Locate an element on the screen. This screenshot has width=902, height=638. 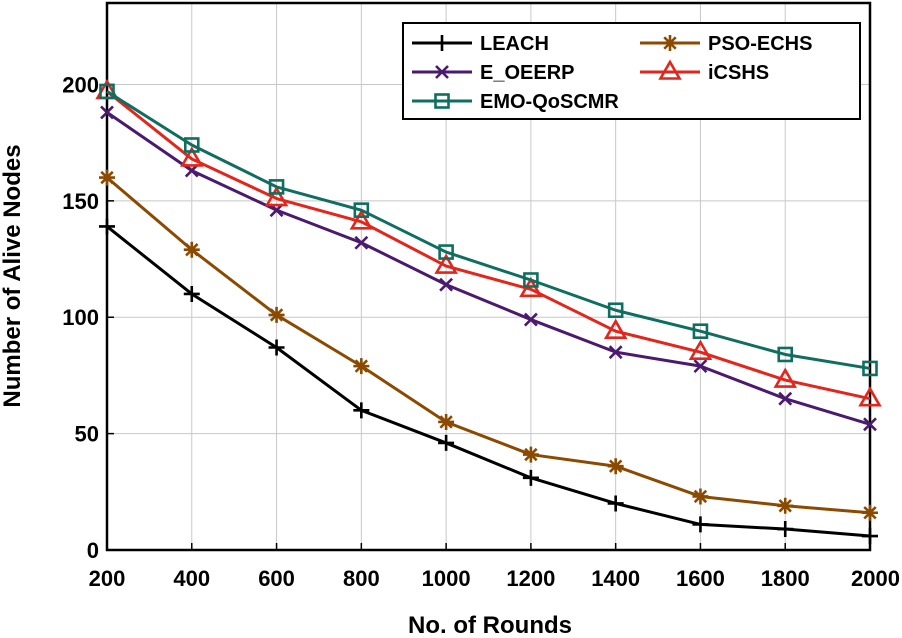
x-tick-label: 1800 is located at coordinates (785, 578).